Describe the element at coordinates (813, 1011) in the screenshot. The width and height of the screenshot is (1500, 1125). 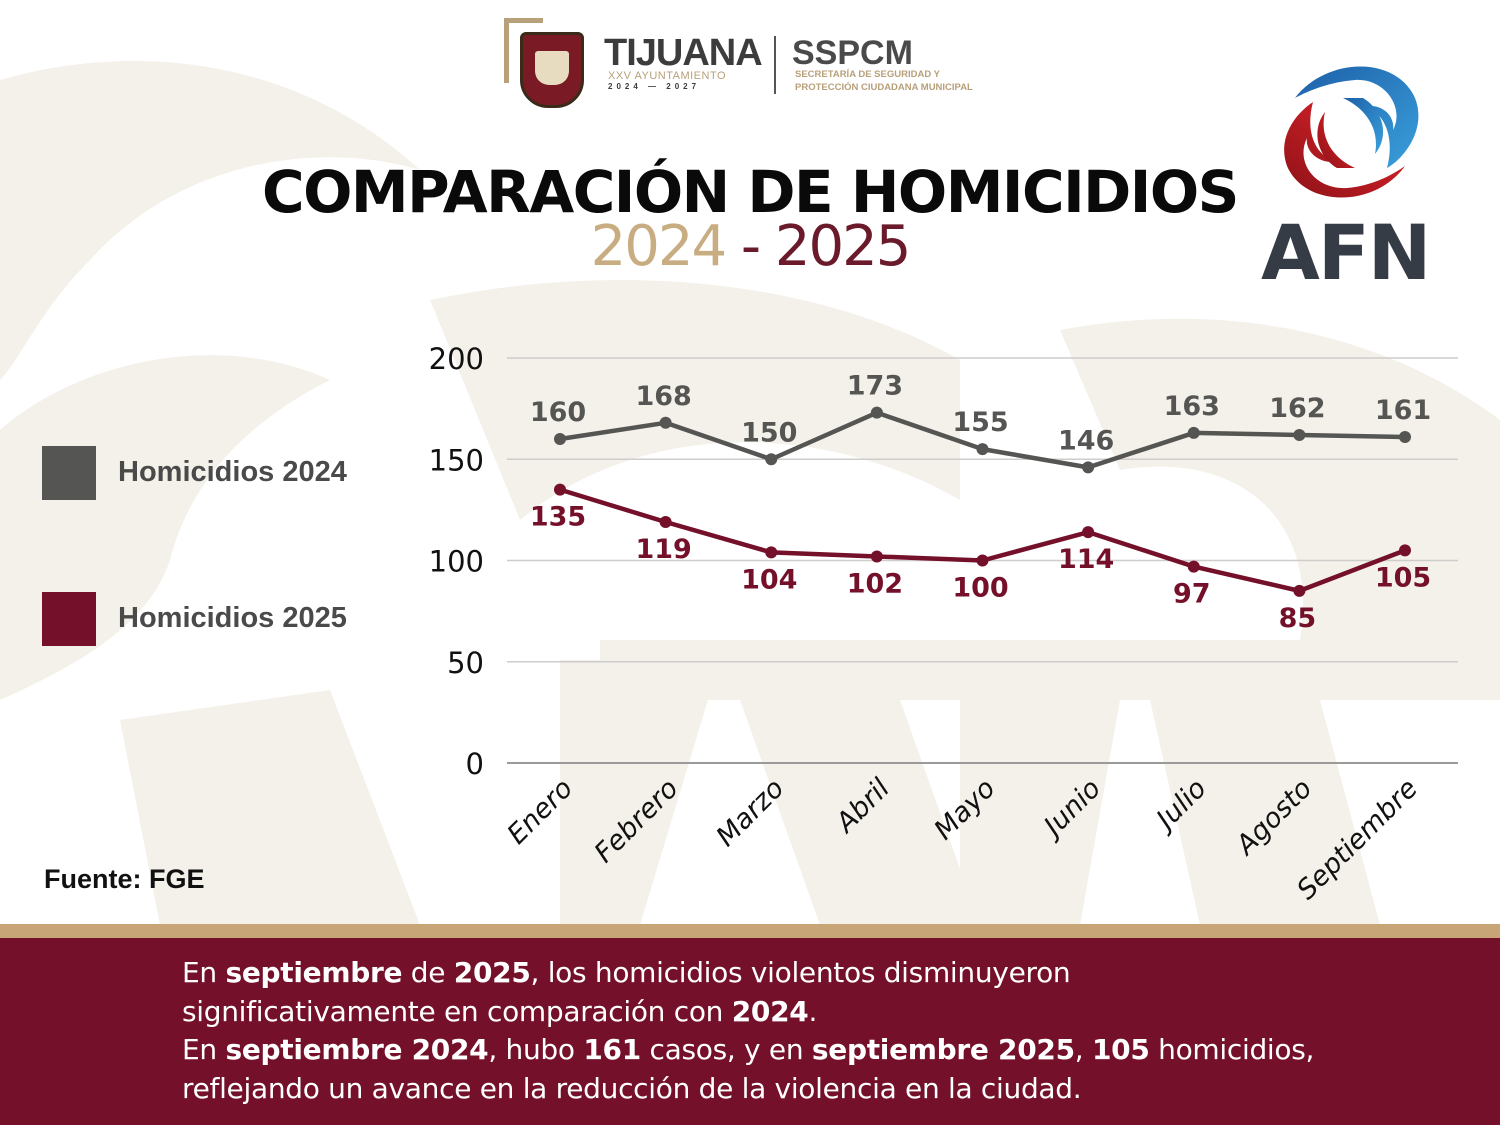
I see `footer-text-run: .` at that location.